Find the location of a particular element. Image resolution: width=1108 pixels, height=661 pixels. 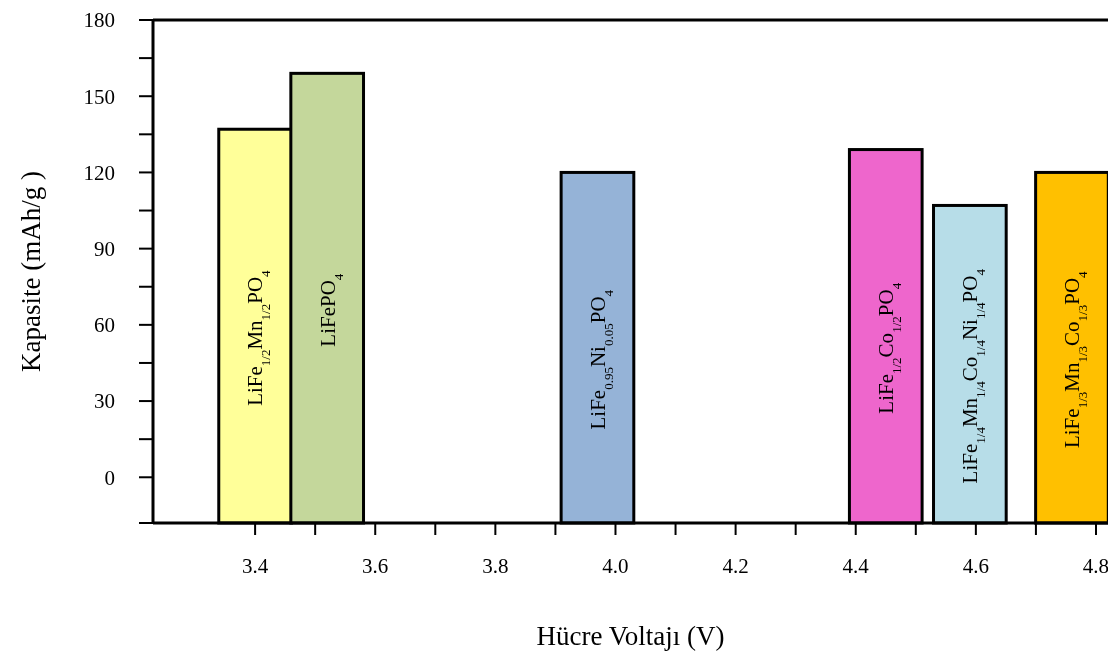

y-tick-label: 120 is located at coordinates (99, 172).